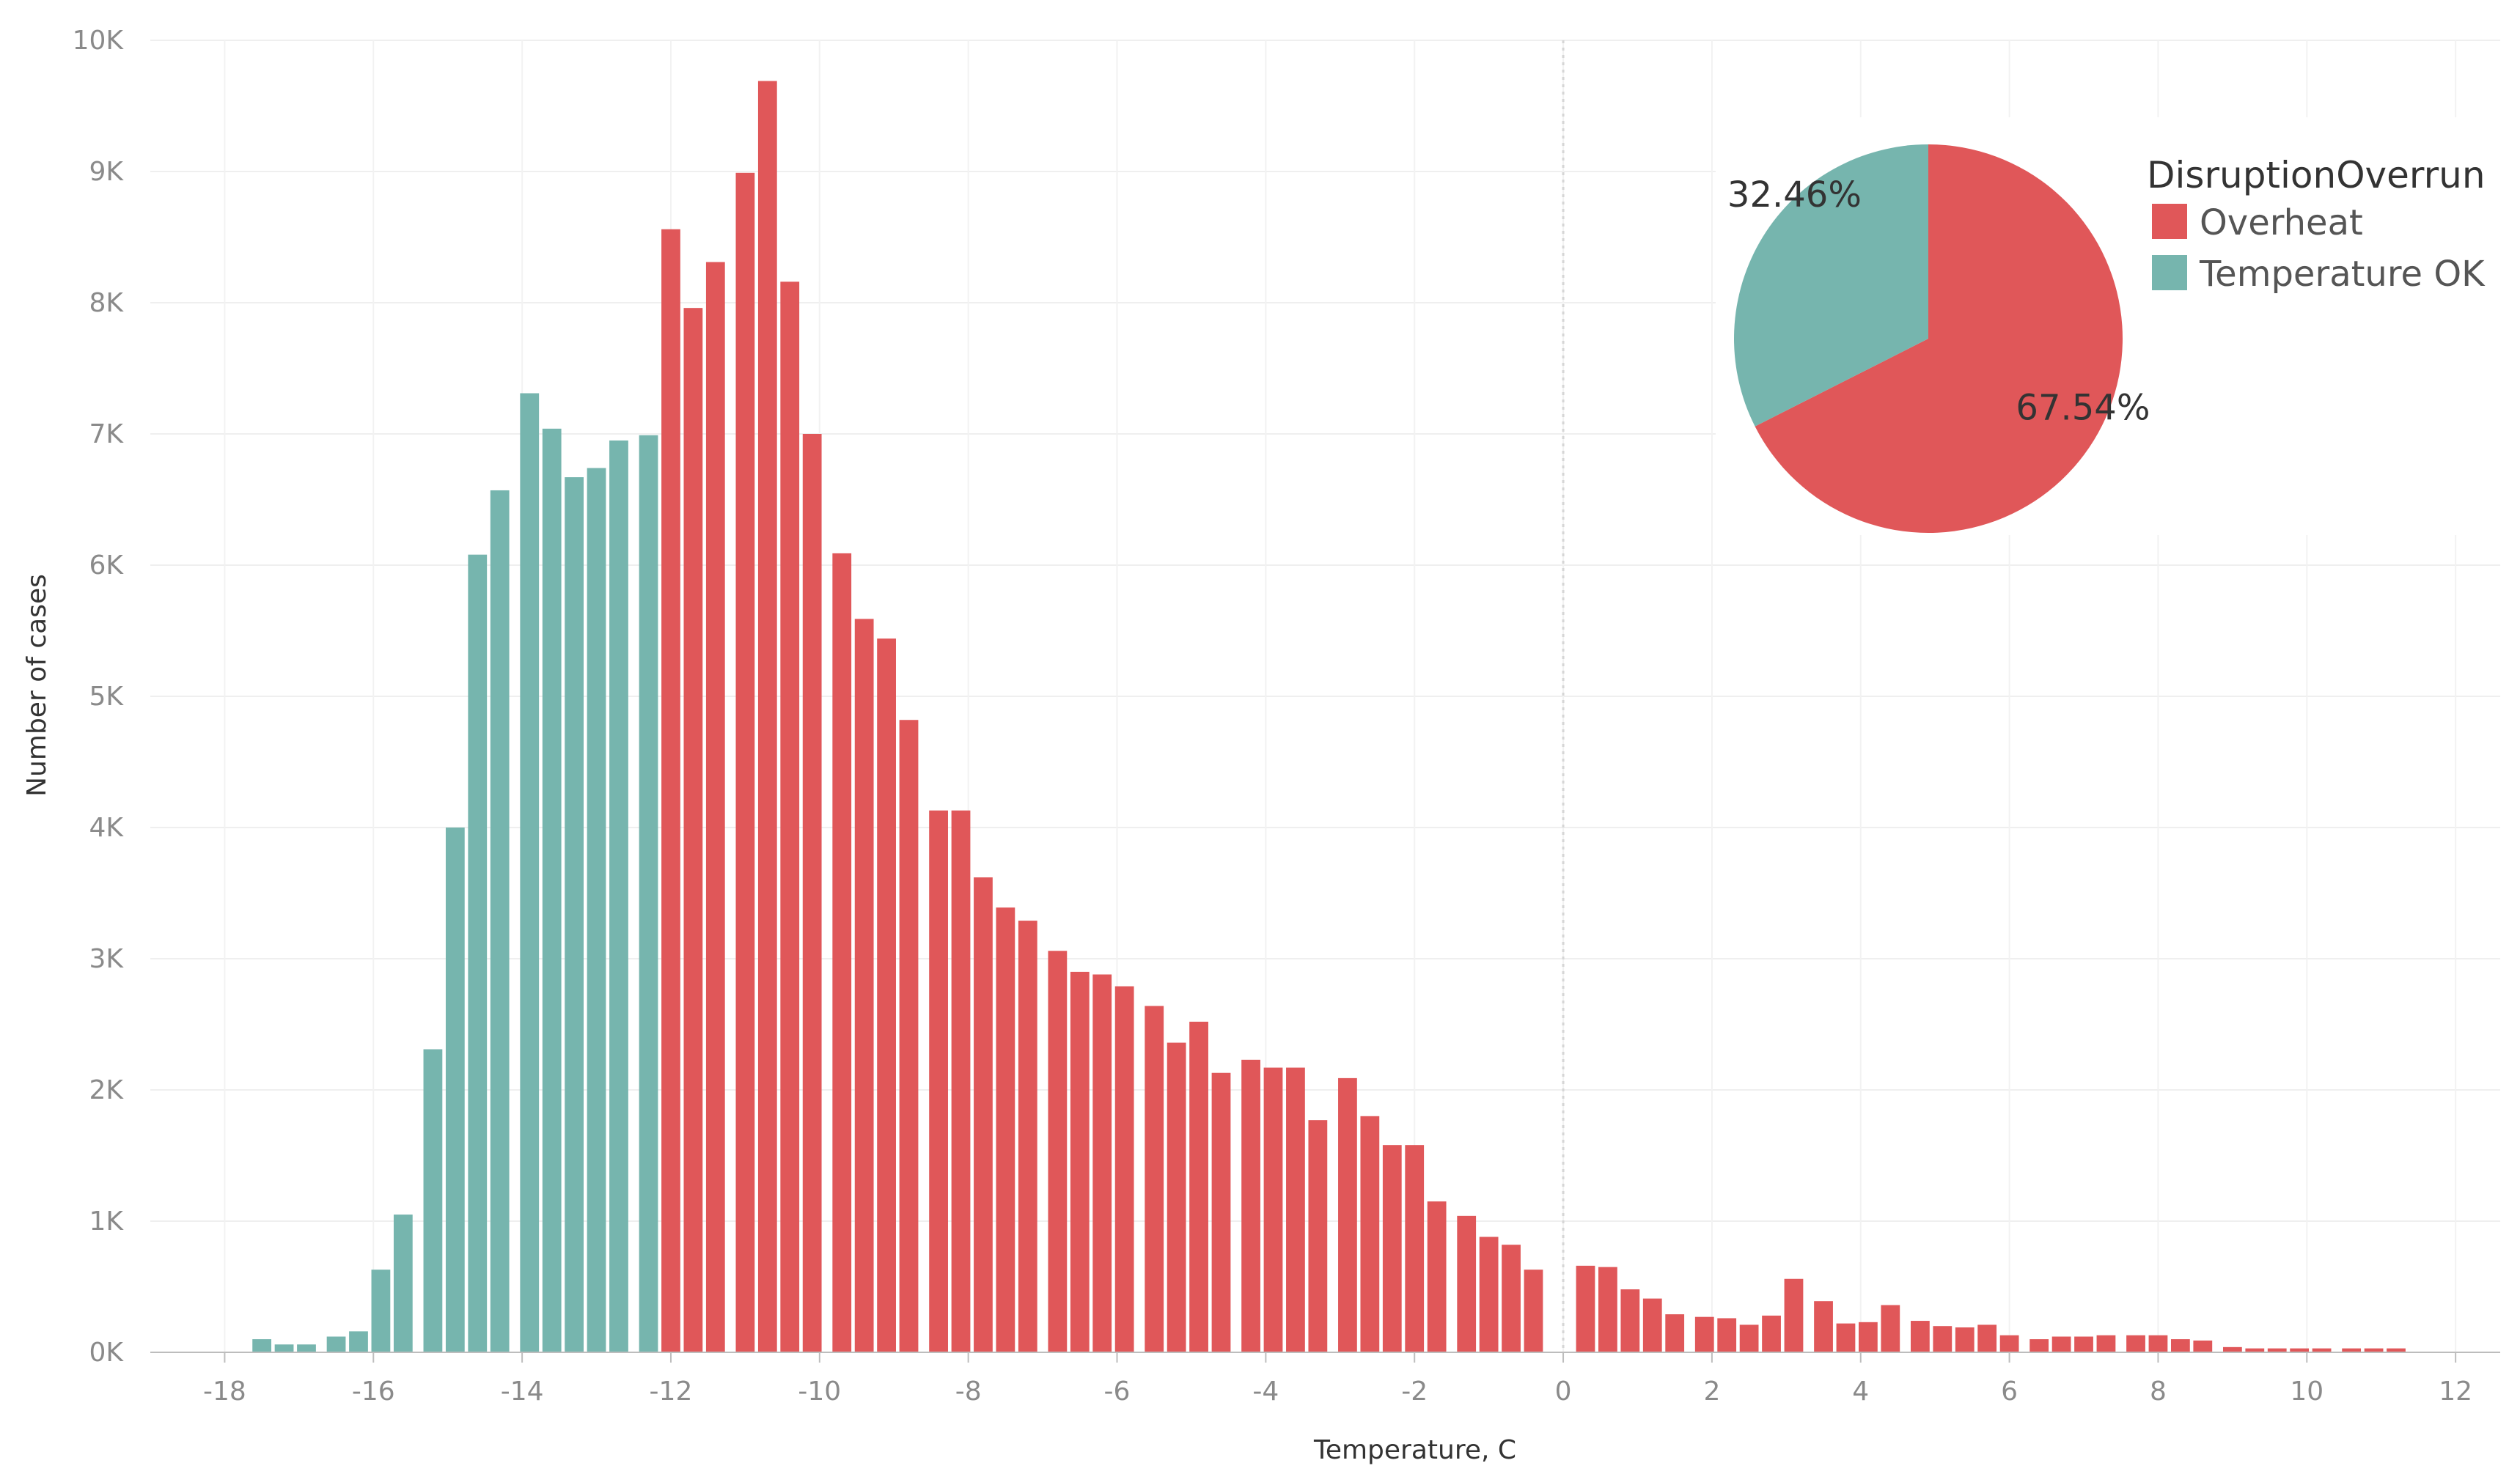 Image resolution: width=2520 pixels, height=1474 pixels. What do you see at coordinates (1414, 1450) in the screenshot?
I see `x-axis-title: Temperature, C` at bounding box center [1414, 1450].